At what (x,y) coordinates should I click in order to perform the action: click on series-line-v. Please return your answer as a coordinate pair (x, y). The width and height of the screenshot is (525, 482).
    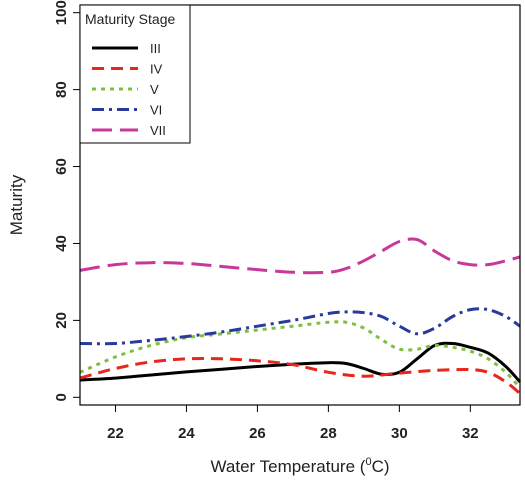
    Looking at the image, I should click on (300, 354).